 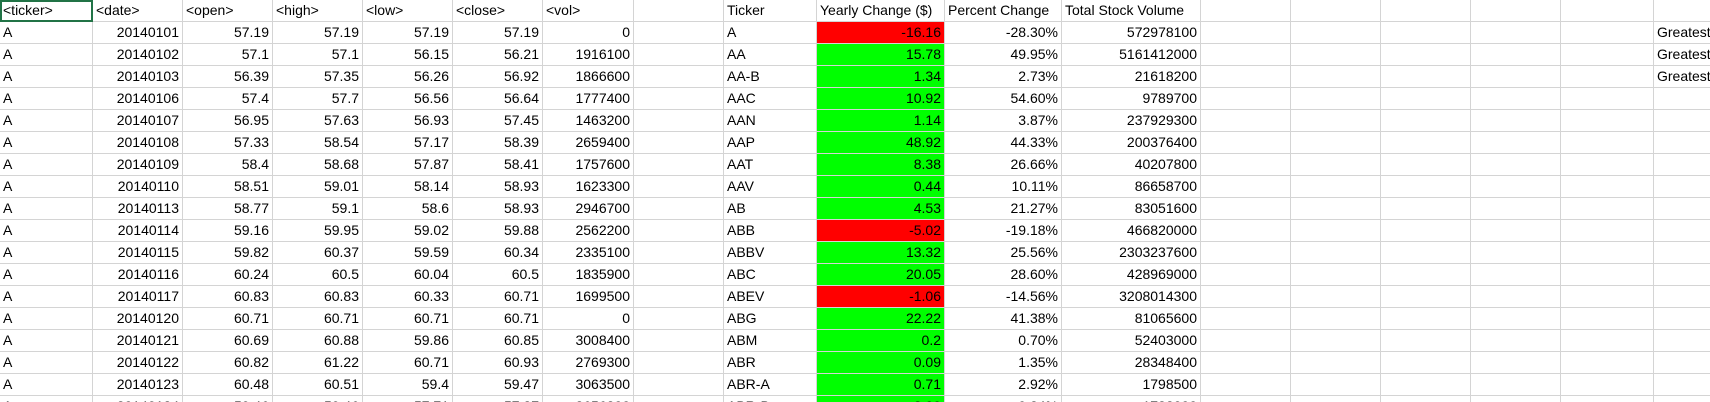 What do you see at coordinates (770, 77) in the screenshot?
I see `summary-data-cell: AA-B` at bounding box center [770, 77].